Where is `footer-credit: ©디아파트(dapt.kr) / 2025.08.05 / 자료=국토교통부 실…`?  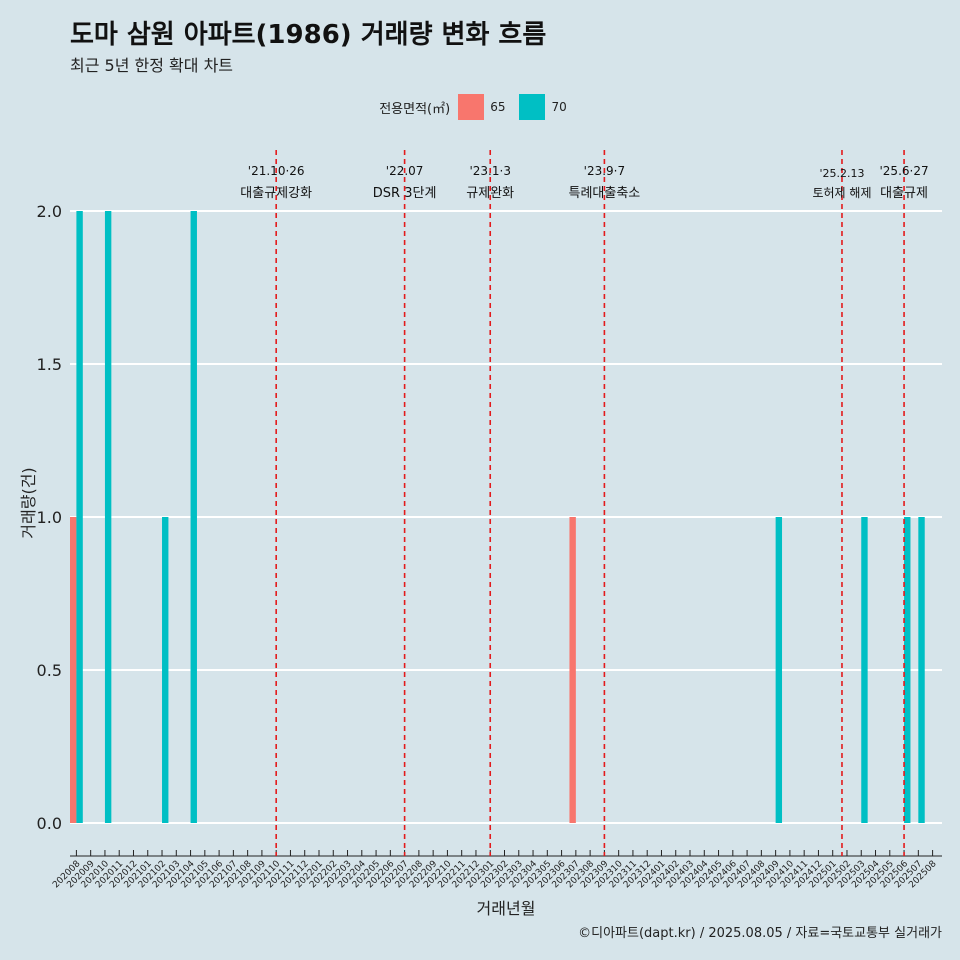 footer-credit: ©디아파트(dapt.kr) / 2025.08.05 / 자료=국토교통부 실… is located at coordinates (760, 933).